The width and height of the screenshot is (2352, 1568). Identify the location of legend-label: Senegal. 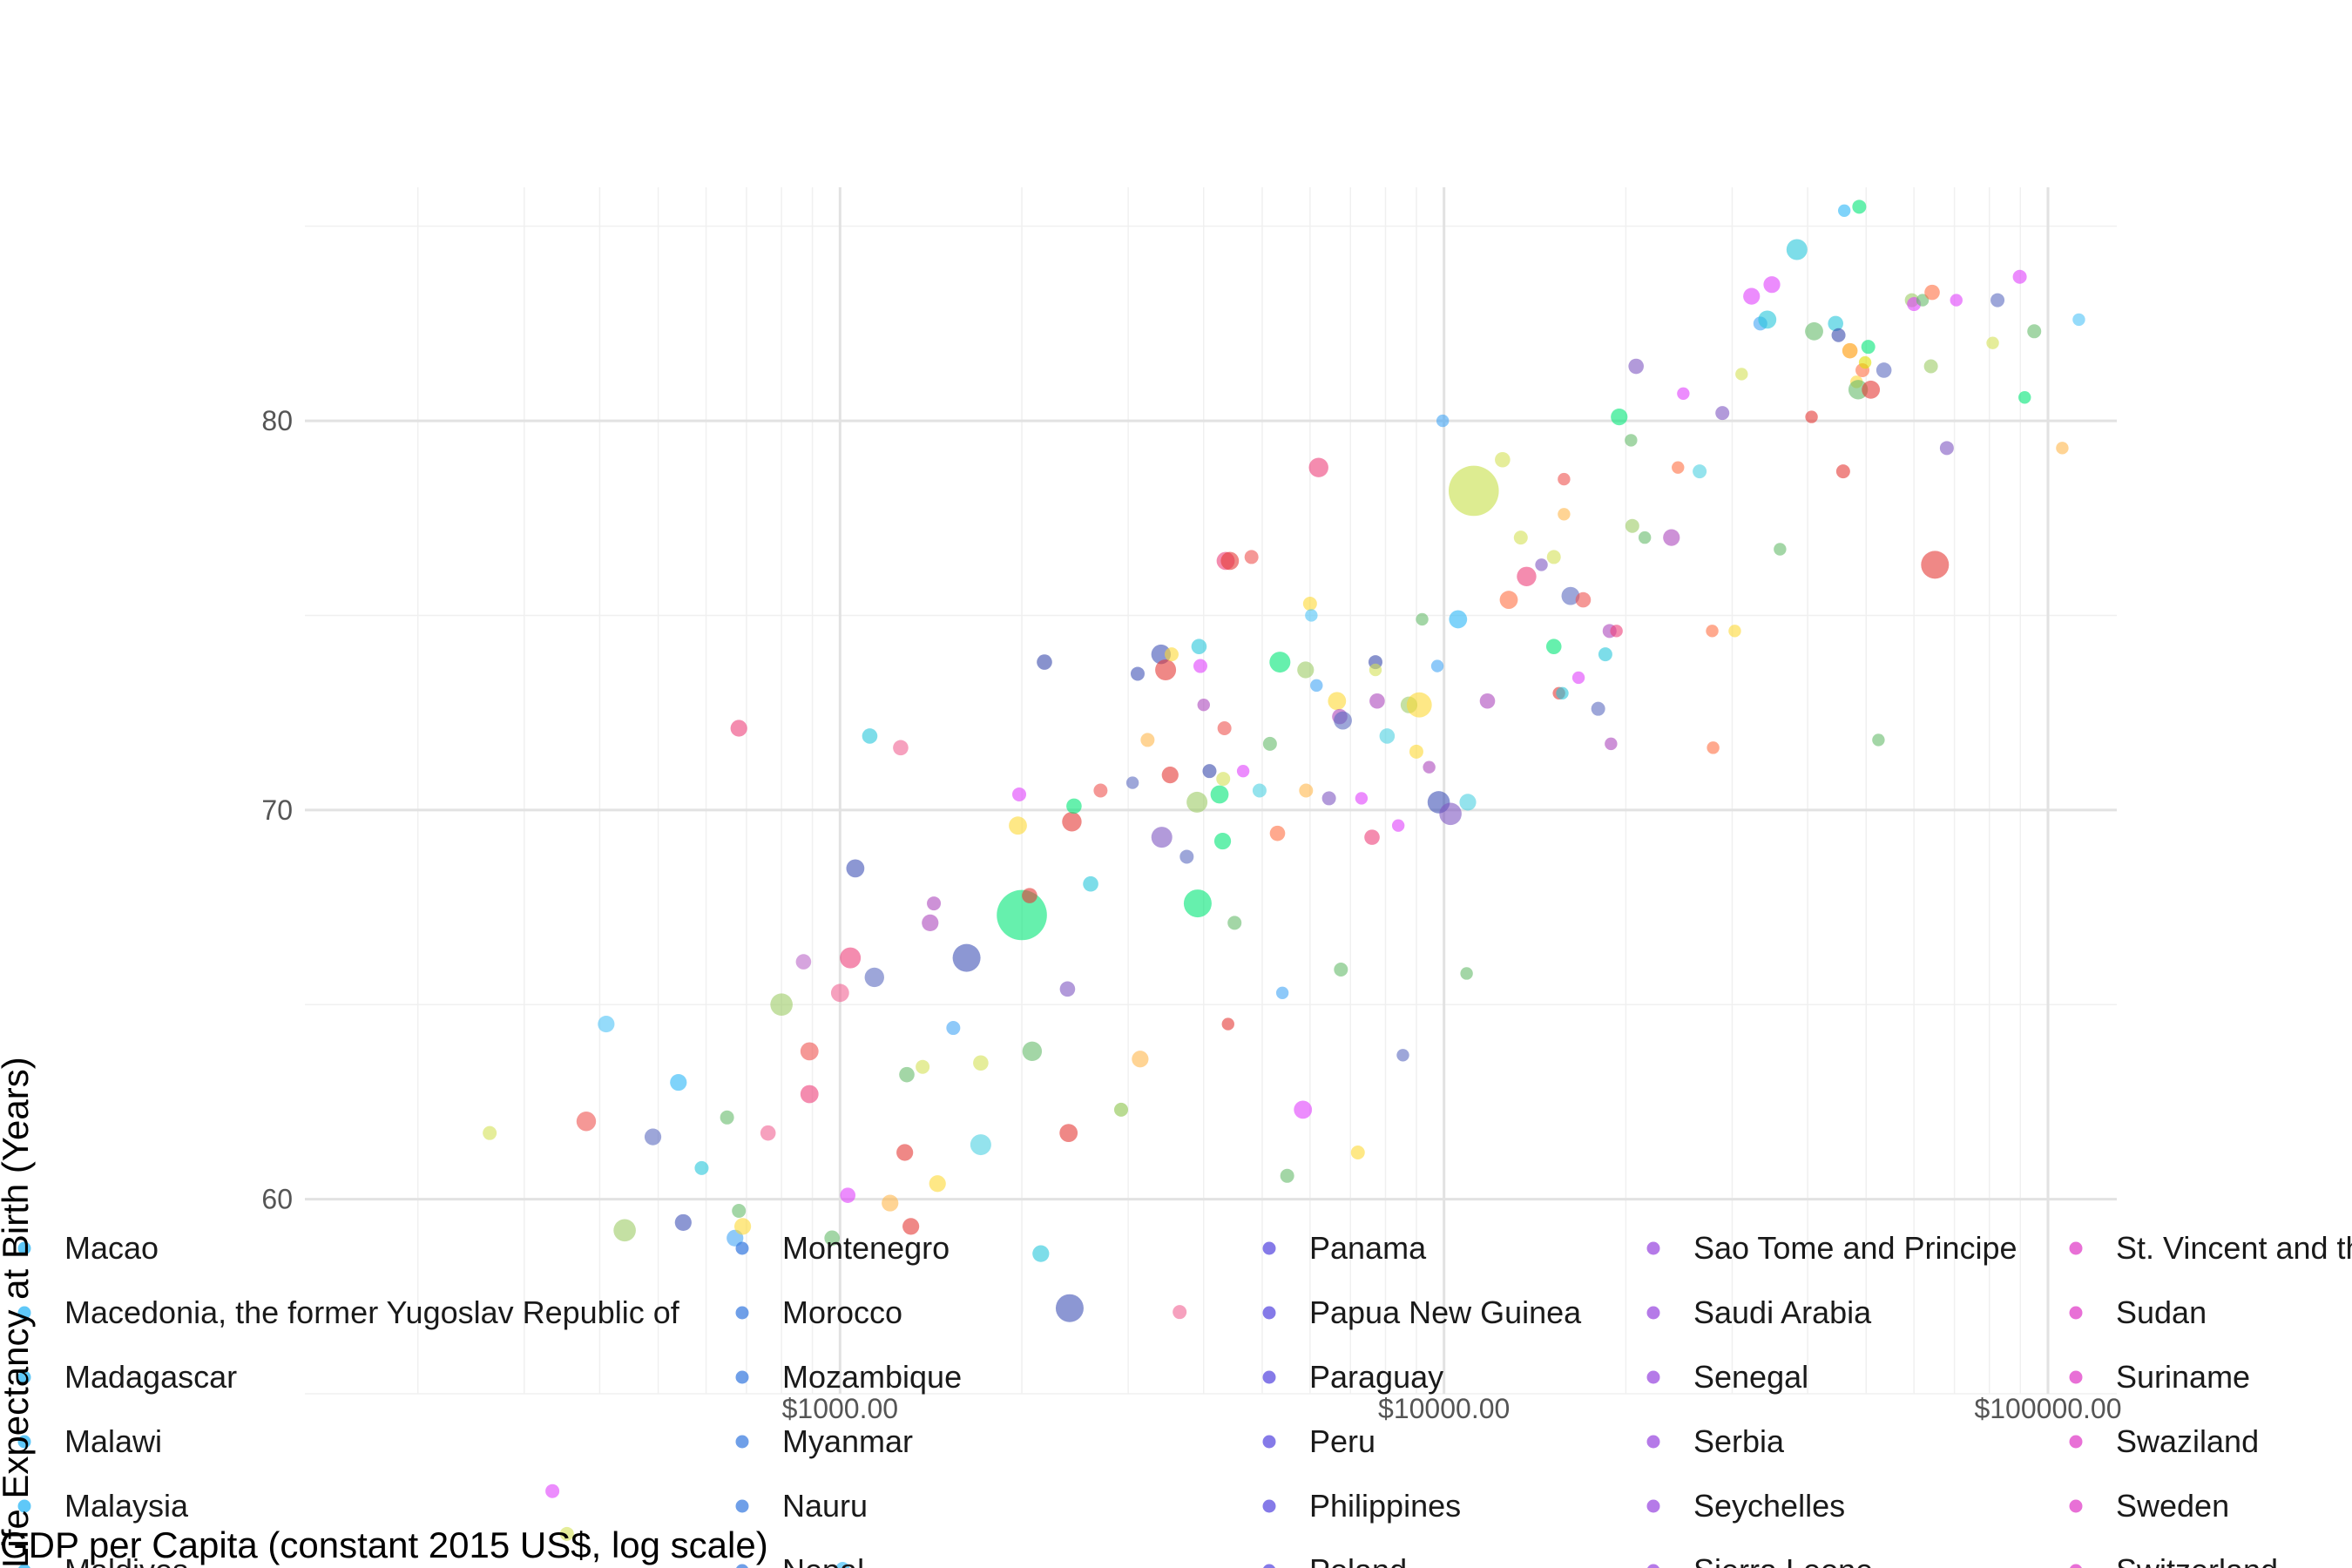
(1751, 1377).